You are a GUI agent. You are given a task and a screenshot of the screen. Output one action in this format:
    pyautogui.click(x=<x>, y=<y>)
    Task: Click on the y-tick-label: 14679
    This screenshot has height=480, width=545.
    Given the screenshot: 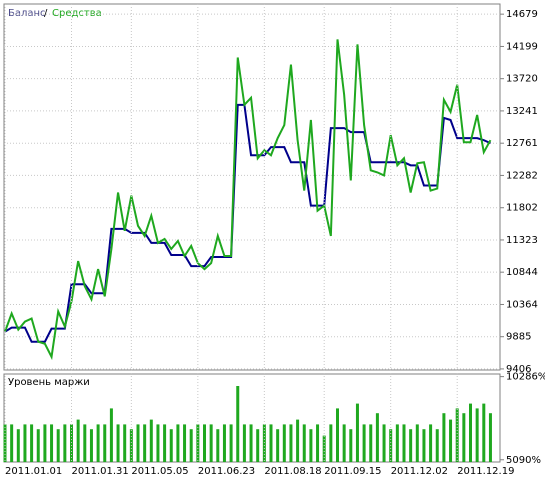 What is the action you would take?
    pyautogui.click(x=522, y=14)
    